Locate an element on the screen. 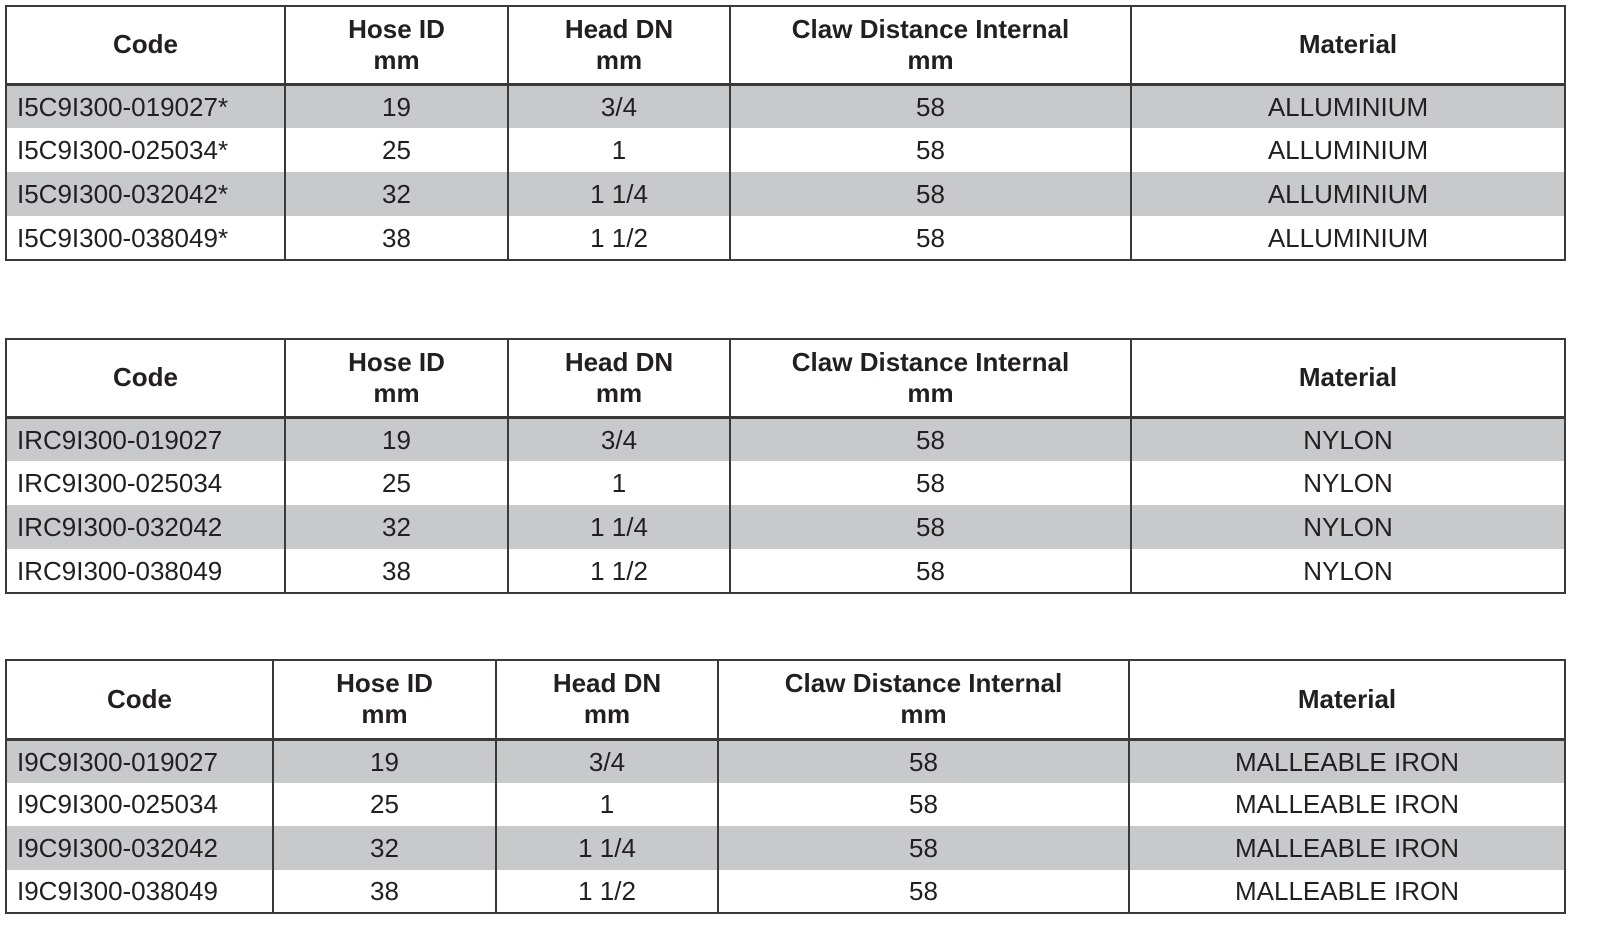  table-row: I9C9I300-019027 19 3/4 58 MALLEABLE IRON is located at coordinates (785, 761).